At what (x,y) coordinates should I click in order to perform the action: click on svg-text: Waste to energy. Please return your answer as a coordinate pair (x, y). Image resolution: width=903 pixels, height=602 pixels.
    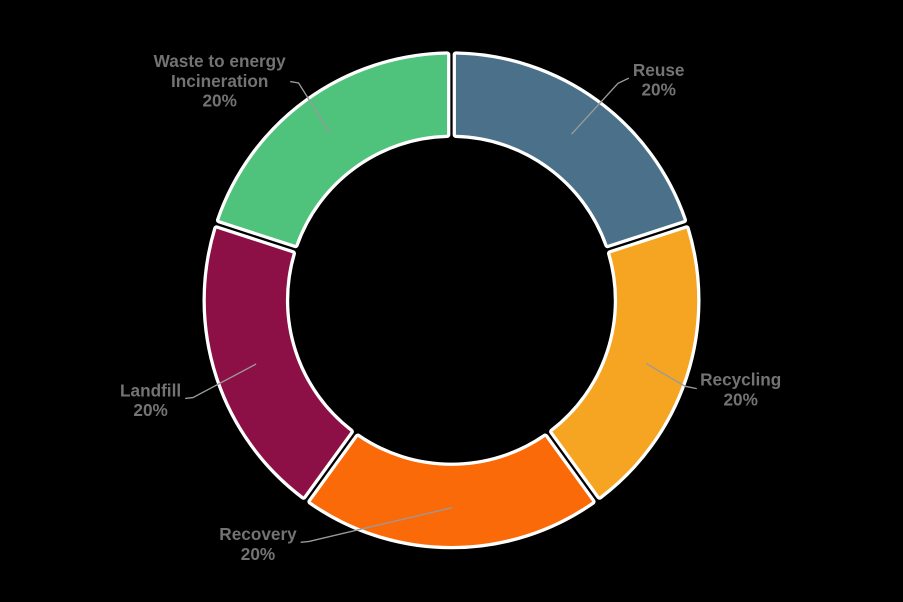
    Looking at the image, I should click on (220, 61).